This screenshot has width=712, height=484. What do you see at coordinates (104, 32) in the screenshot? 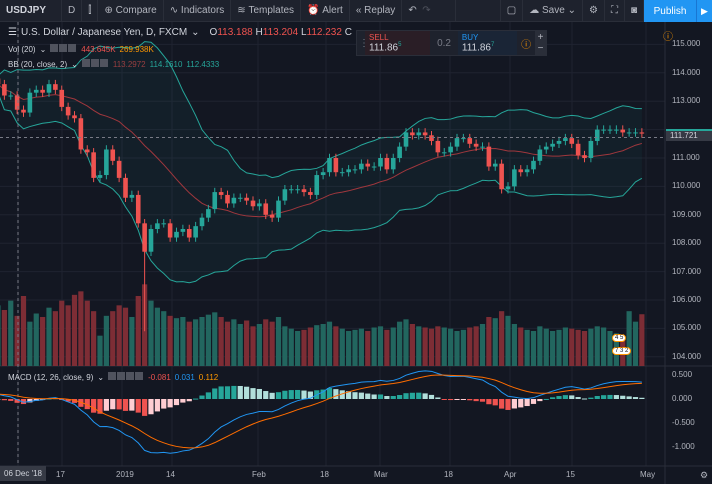
I see `symbol-title: U.S. Dollar / Japanese Yen, D, FXCM` at bounding box center [104, 32].